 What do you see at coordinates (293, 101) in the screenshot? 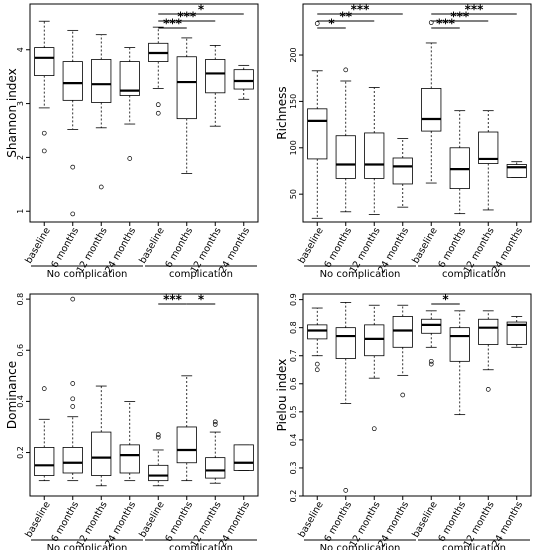
I see `y-tick-label: 150` at bounding box center [293, 101].